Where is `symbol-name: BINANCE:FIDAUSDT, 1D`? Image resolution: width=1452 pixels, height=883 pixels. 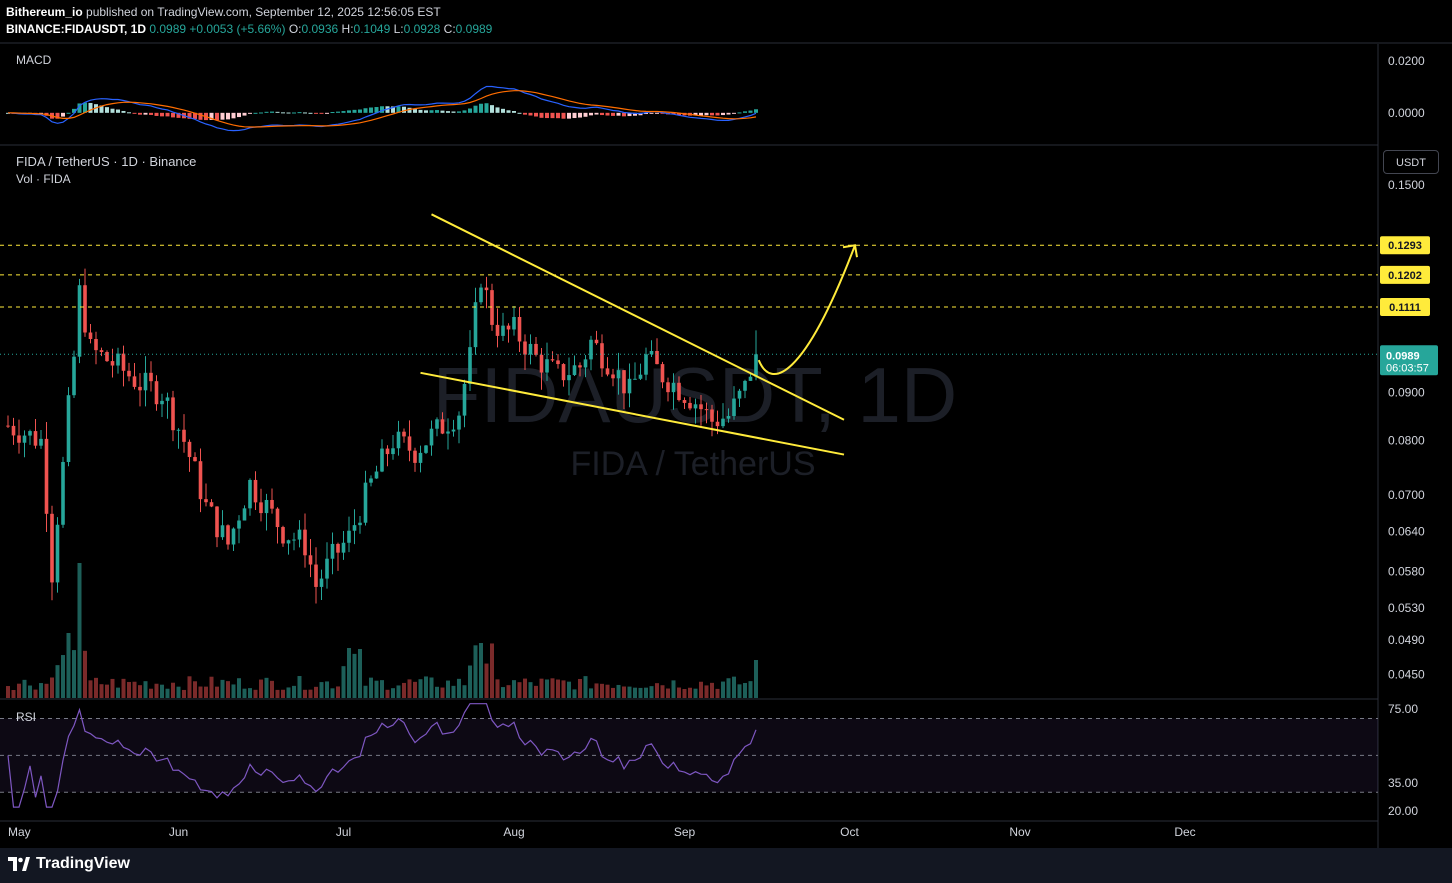
symbol-name: BINANCE:FIDAUSDT, 1D is located at coordinates (76, 29).